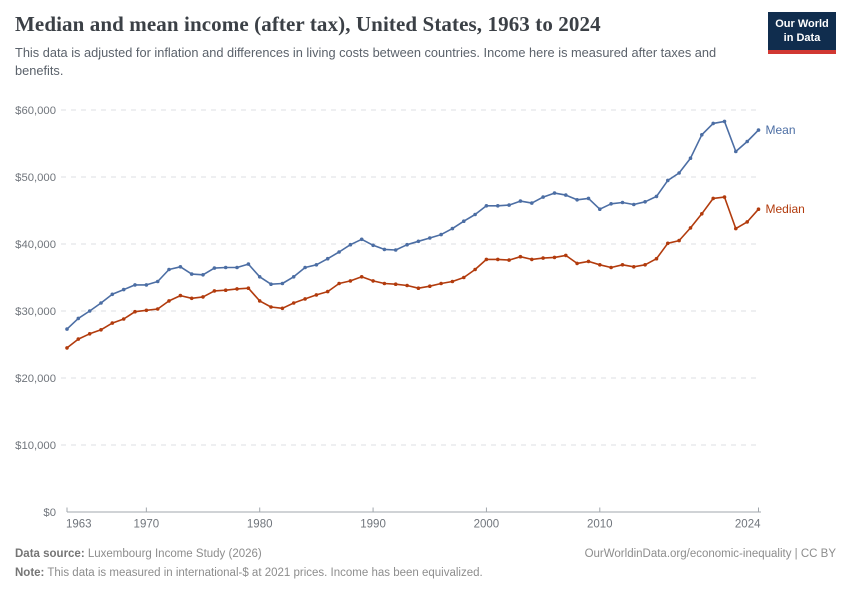  What do you see at coordinates (49, 513) in the screenshot?
I see `y-tick-label: $0` at bounding box center [49, 513].